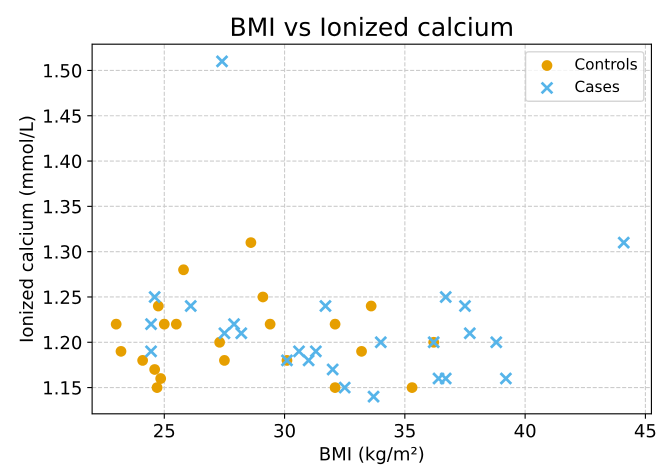 Image resolution: width=658 pixels, height=465 pixels. What do you see at coordinates (63, 343) in the screenshot?
I see `y-tick-label: 1.20` at bounding box center [63, 343].